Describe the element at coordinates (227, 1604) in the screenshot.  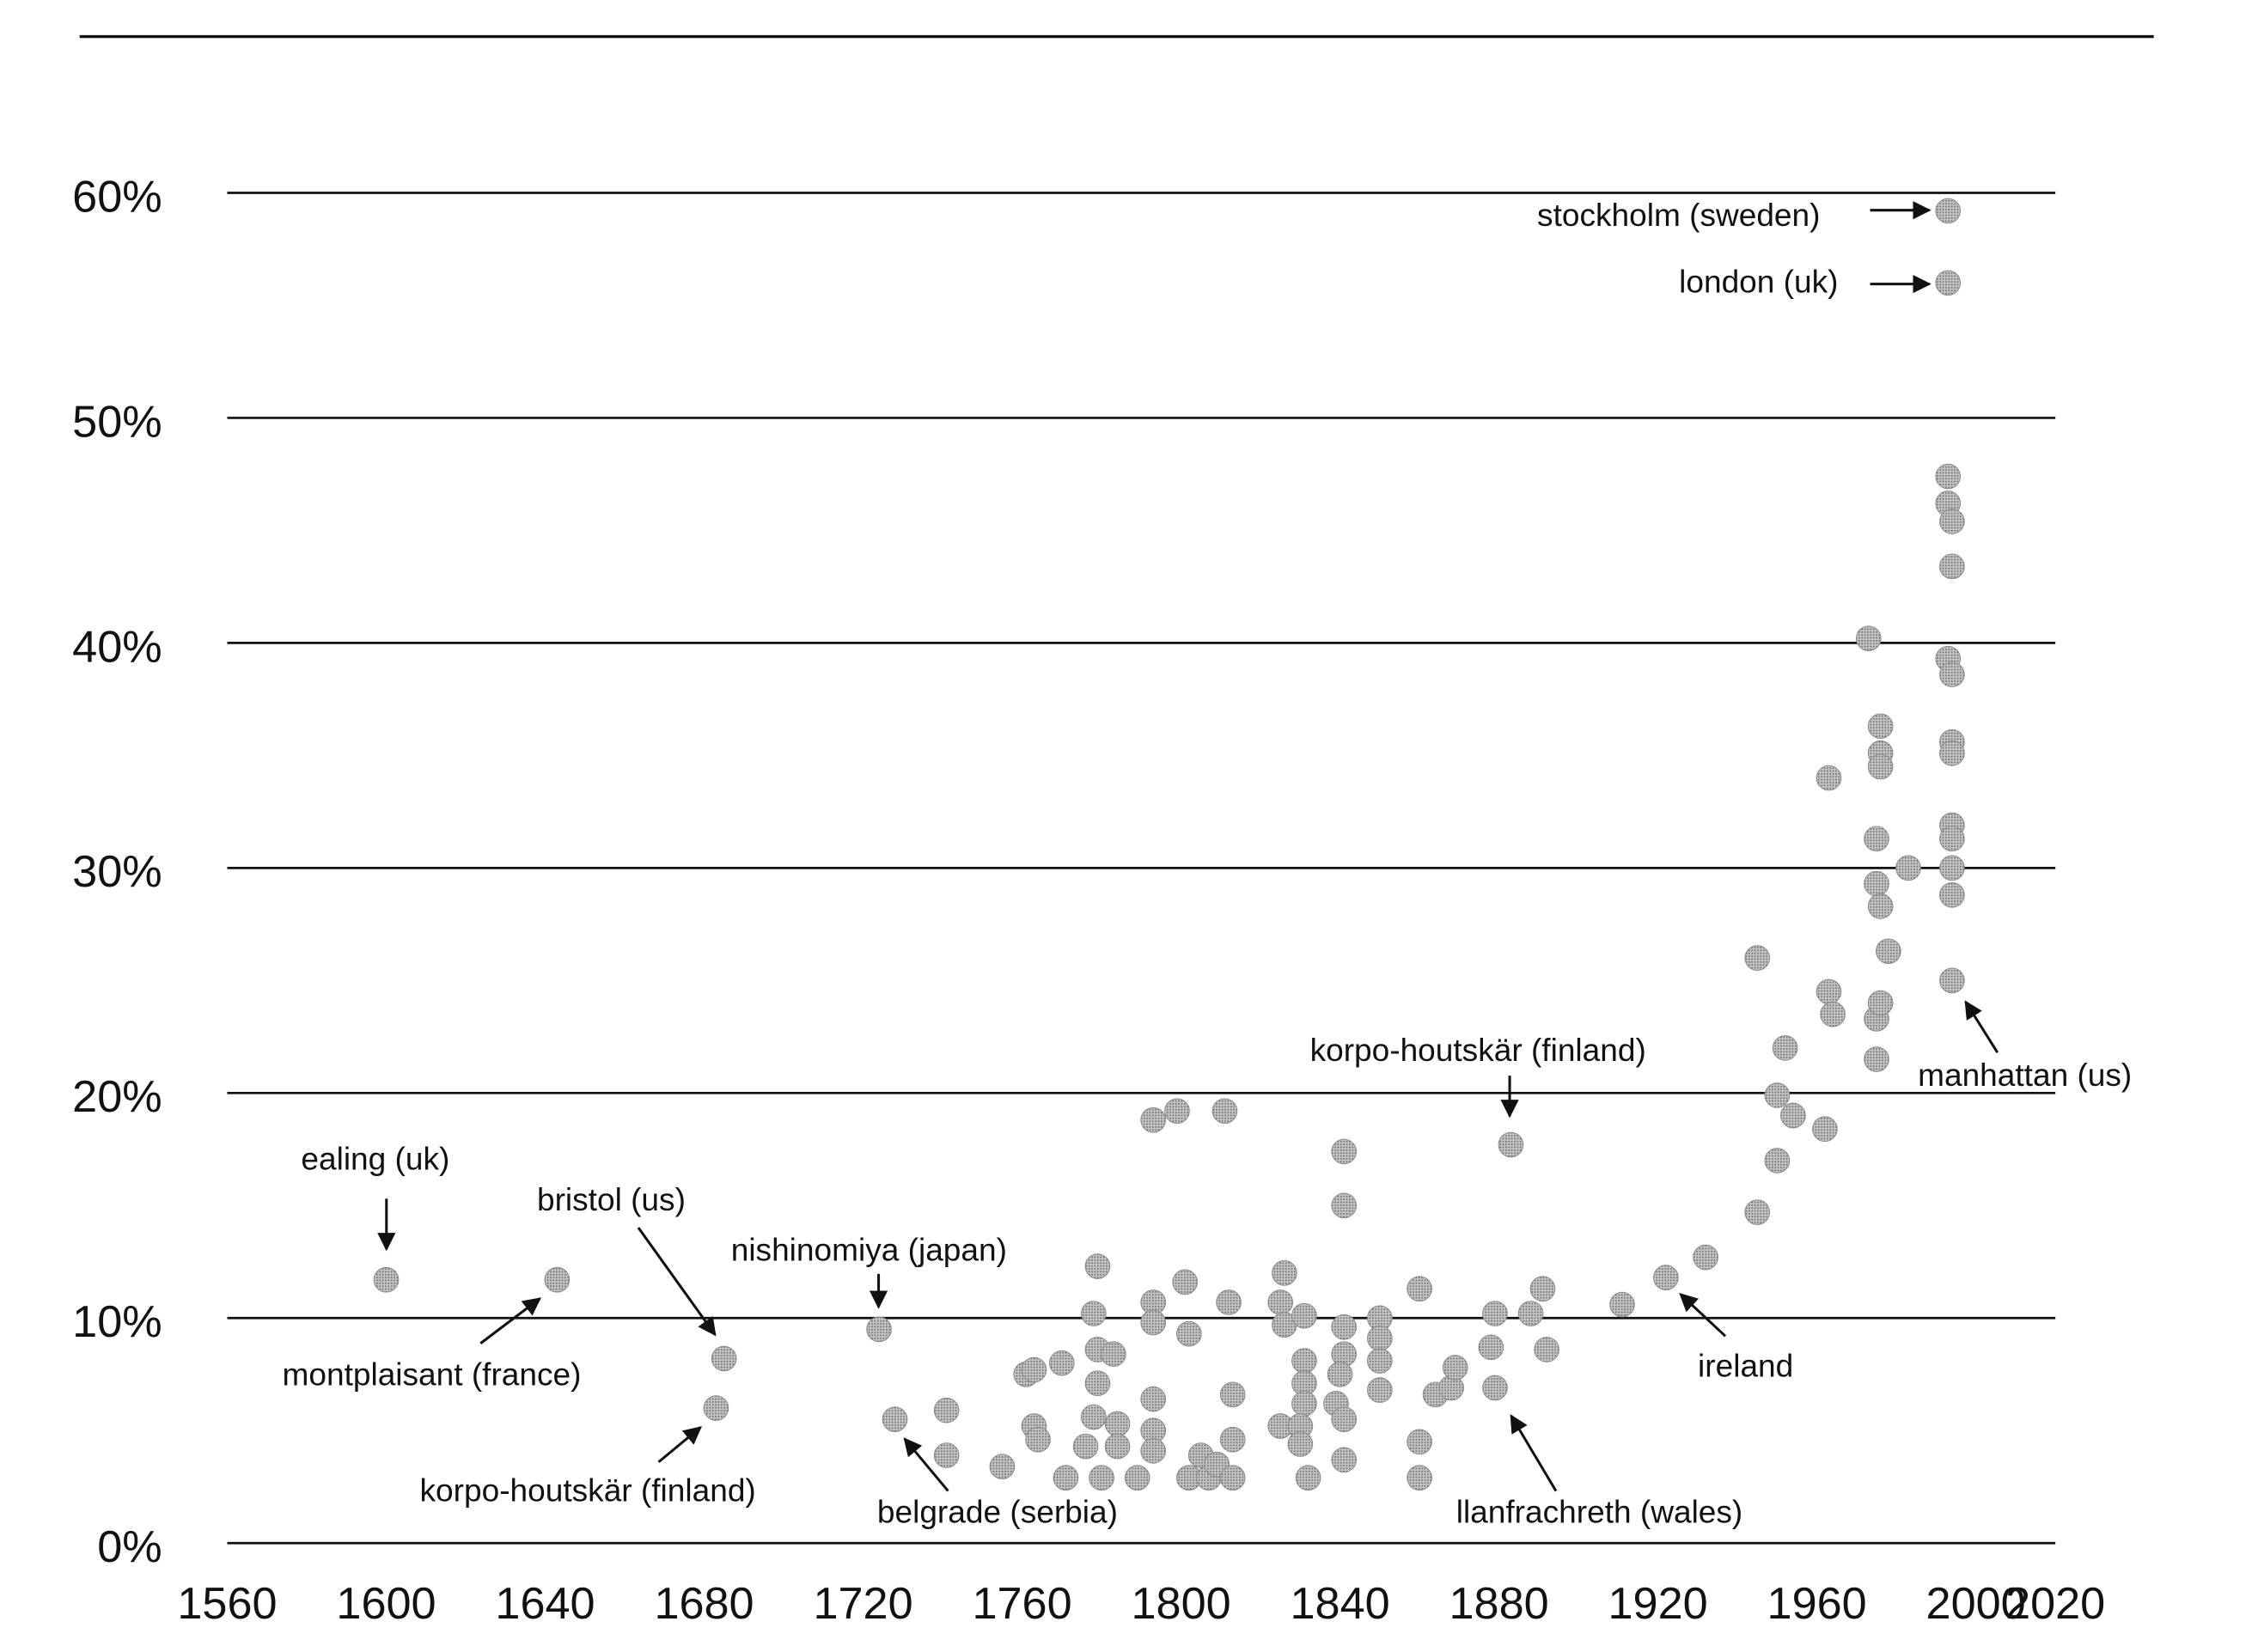
I see `x-tick-label: 1560` at that location.